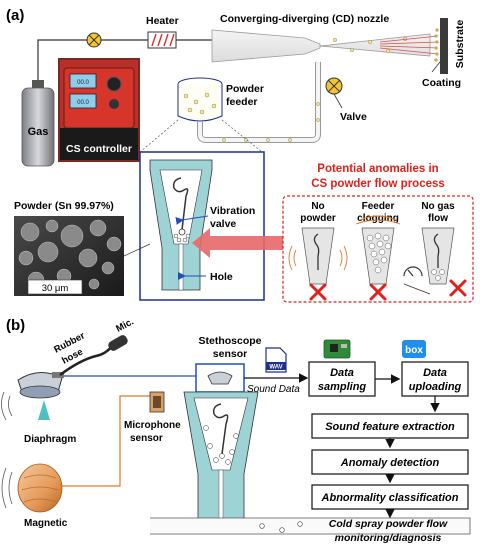  Describe the element at coordinates (409, 45) in the screenshot. I see `spray-lines` at that location.